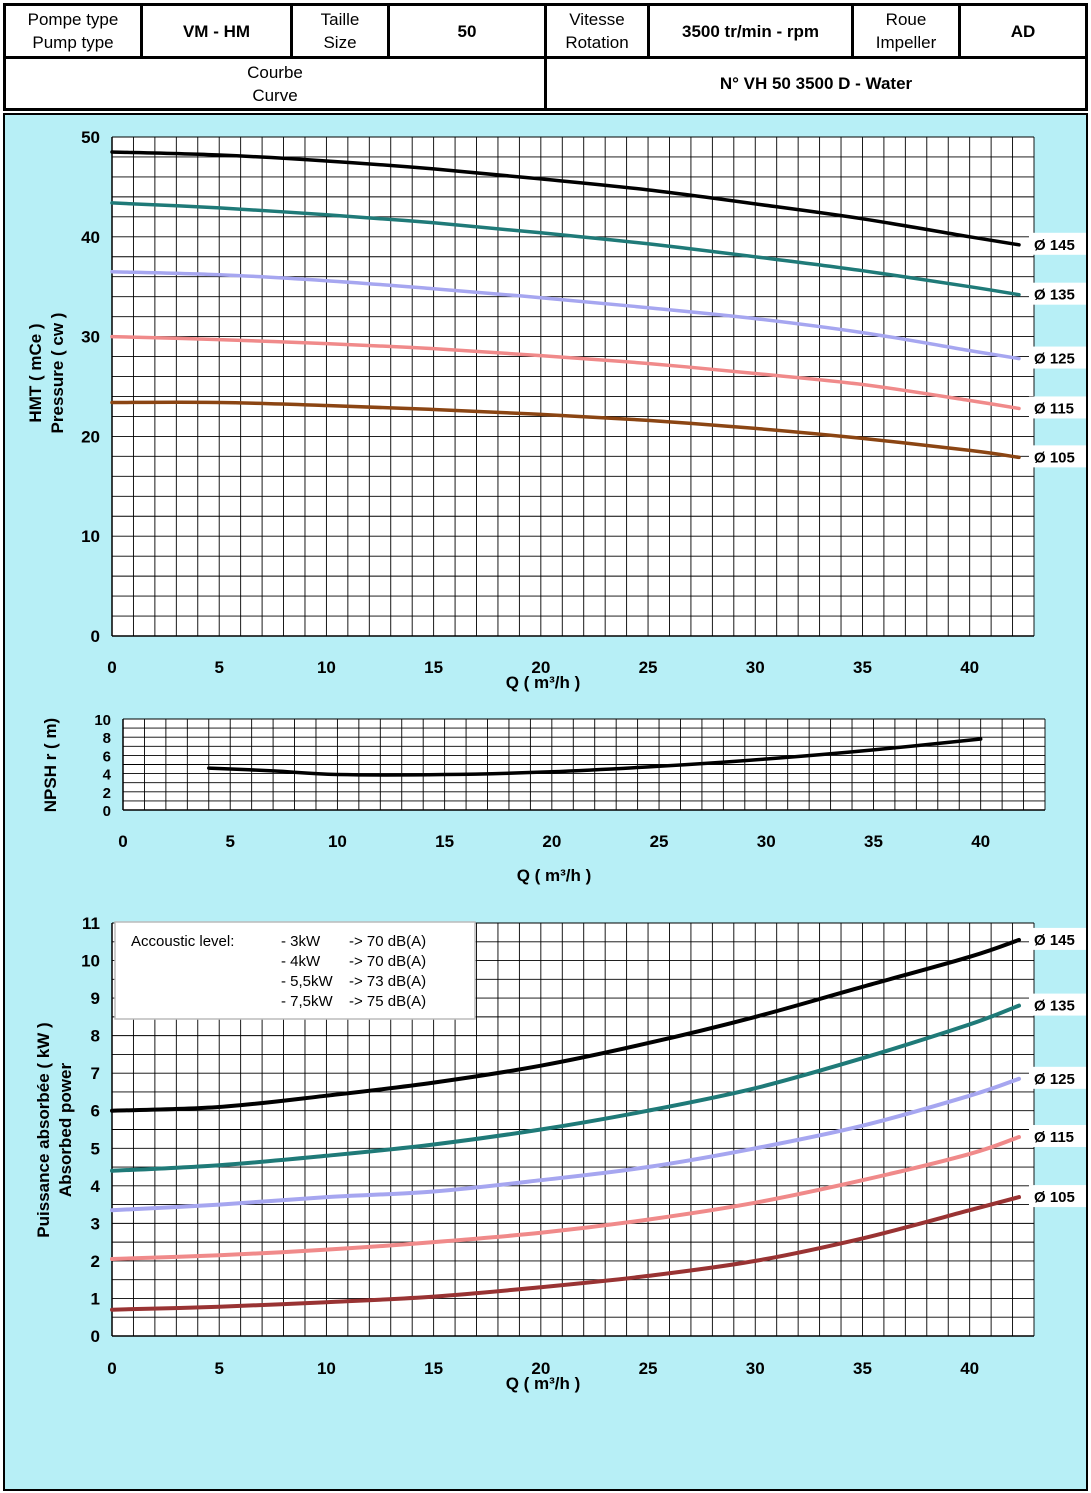  I want to click on curve-label-cell: Courbe Curve, so click(275, 83).